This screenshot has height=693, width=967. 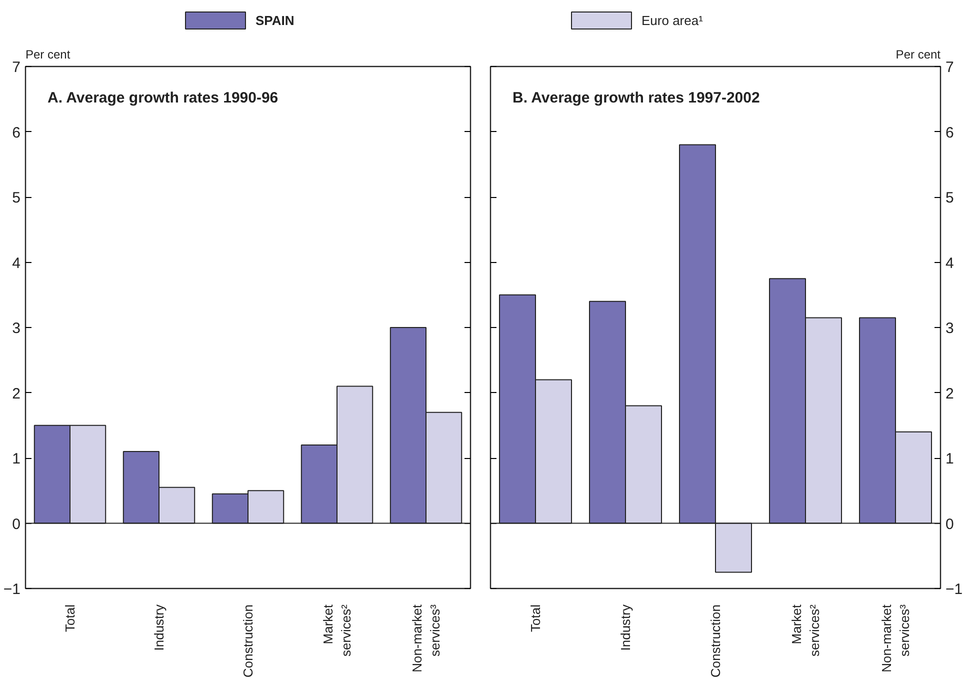 I want to click on text: B. Average growth rates 1997-2002, so click(x=636, y=98).